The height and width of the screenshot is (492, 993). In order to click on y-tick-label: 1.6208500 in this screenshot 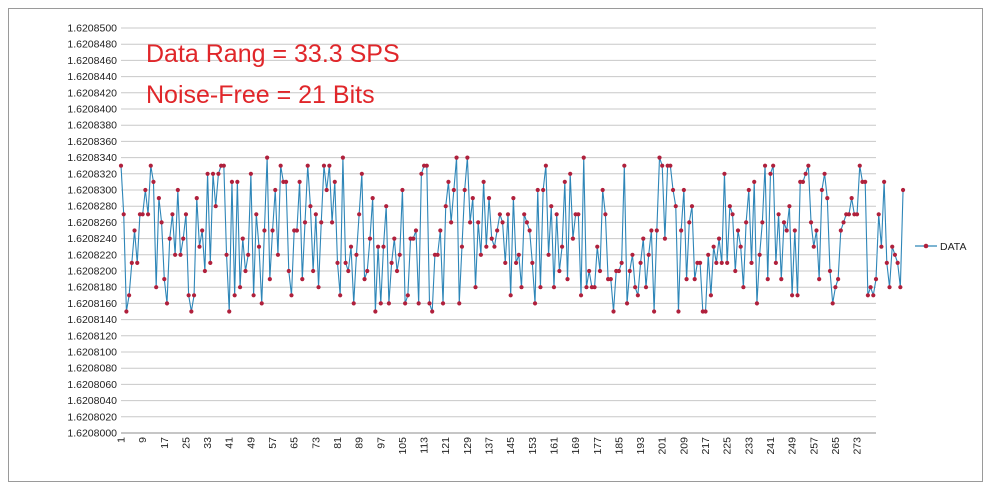, I will do `click(92, 29)`.